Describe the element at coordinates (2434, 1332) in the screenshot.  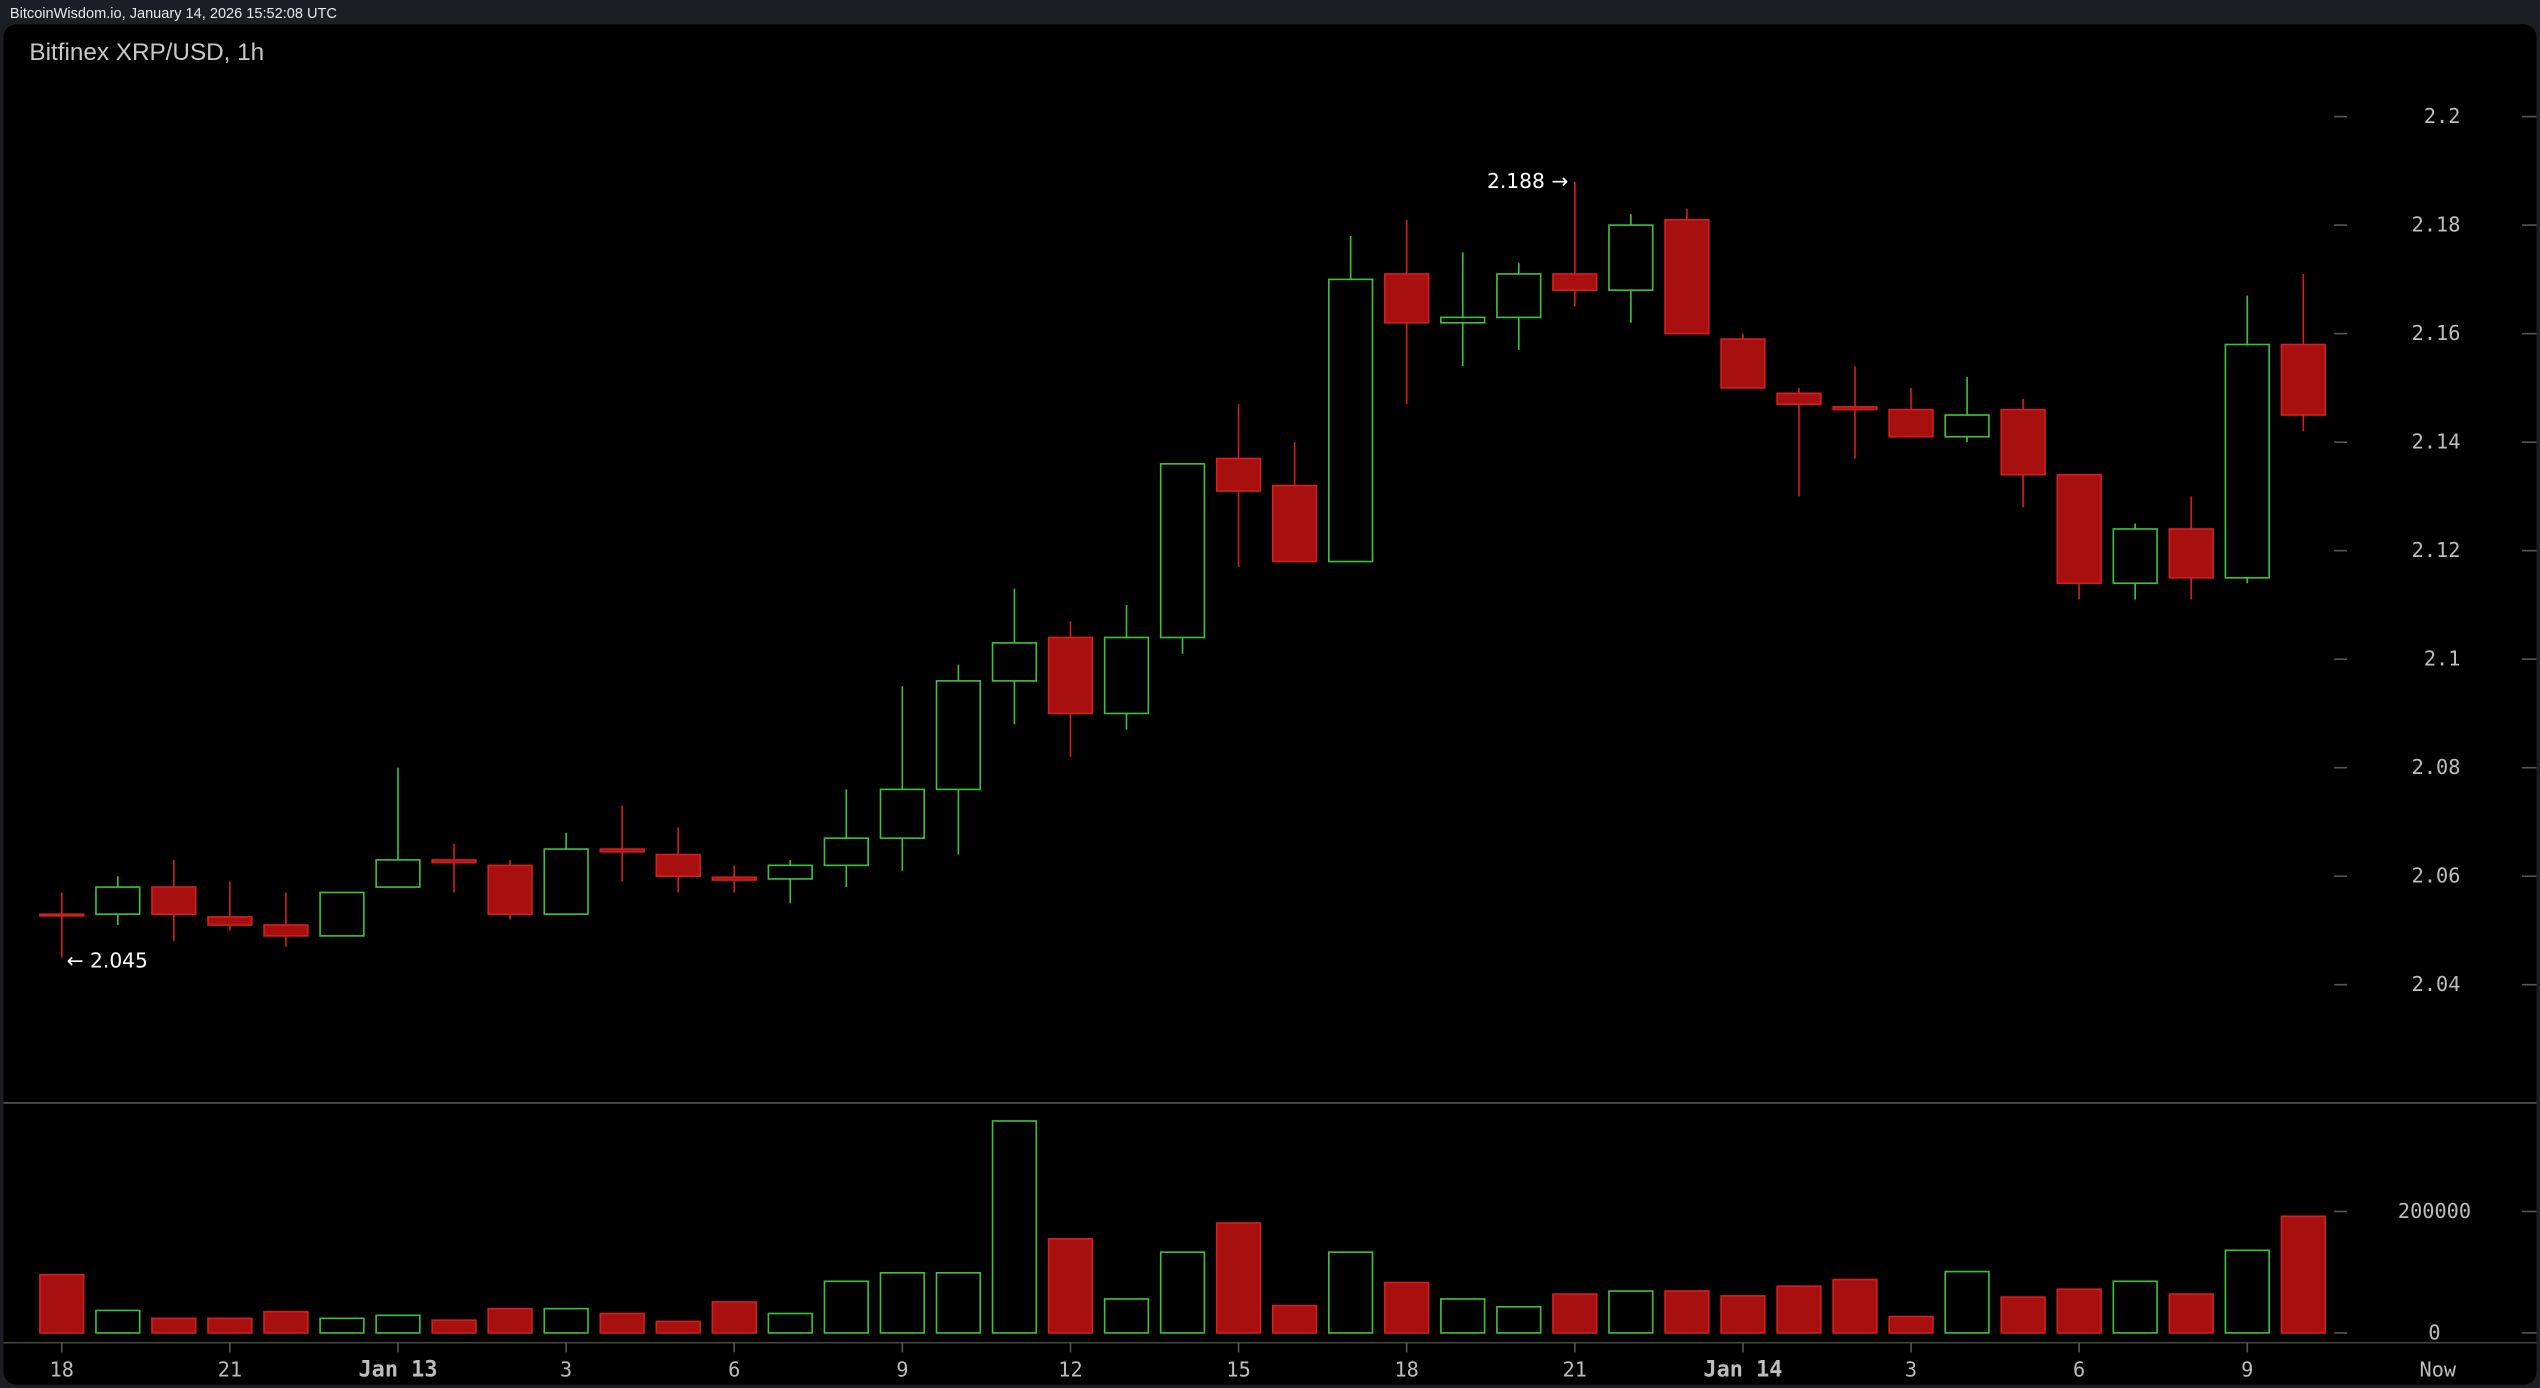
I see `volume-tick-label: 0` at that location.